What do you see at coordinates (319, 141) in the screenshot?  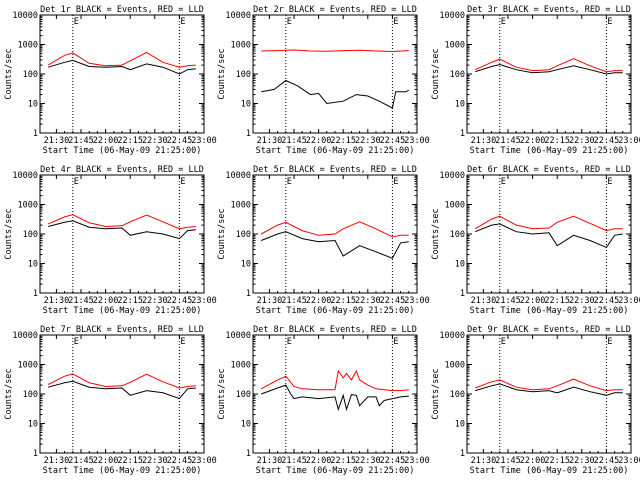 I see `x-tick-label: 22:00` at bounding box center [319, 141].